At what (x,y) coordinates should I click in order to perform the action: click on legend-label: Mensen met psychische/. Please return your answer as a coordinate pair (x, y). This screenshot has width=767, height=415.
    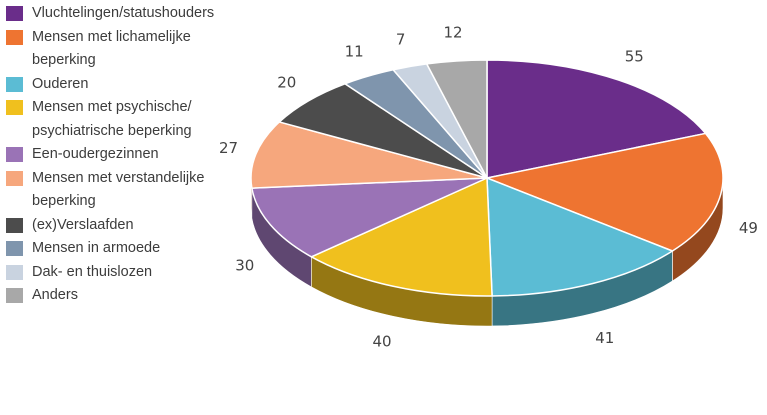
    Looking at the image, I should click on (112, 107).